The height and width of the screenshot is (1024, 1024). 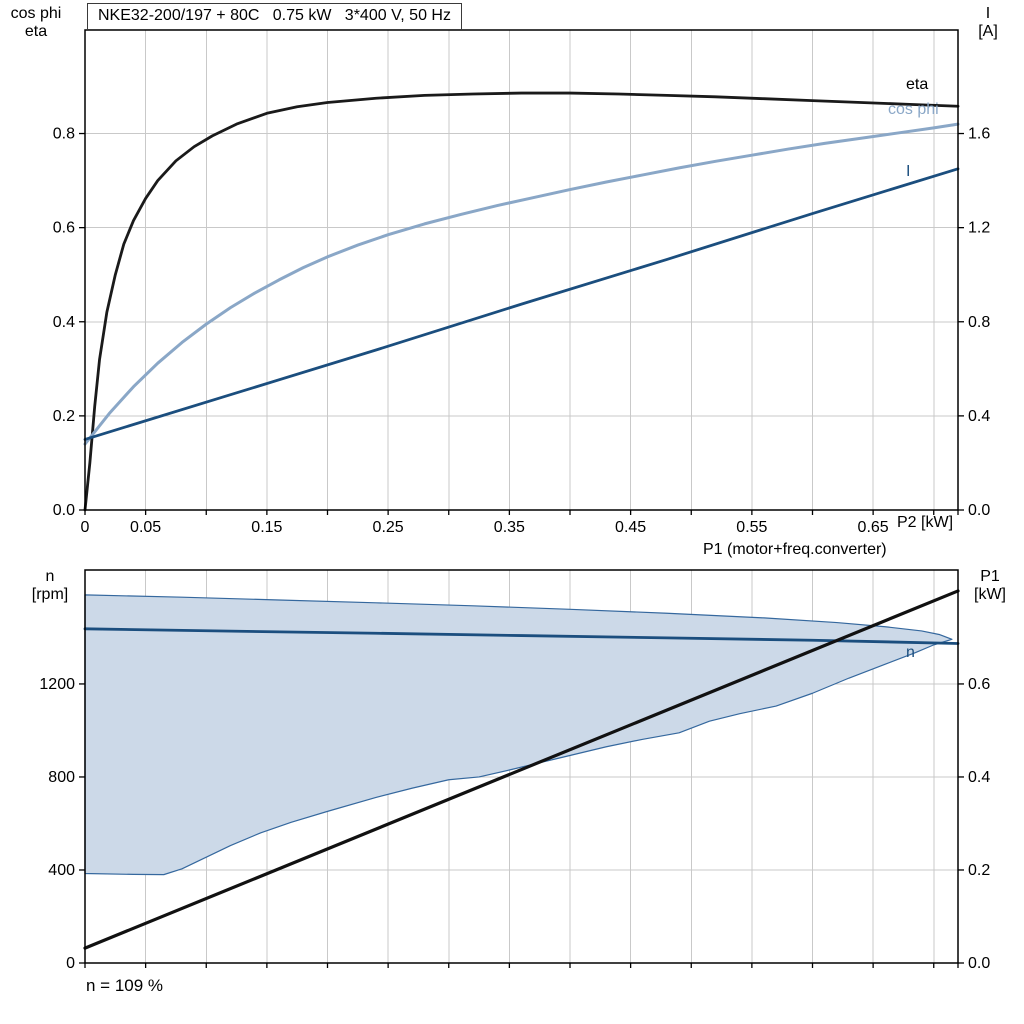 What do you see at coordinates (36, 13) in the screenshot?
I see `top-left-axis-title-line1: cos phi` at bounding box center [36, 13].